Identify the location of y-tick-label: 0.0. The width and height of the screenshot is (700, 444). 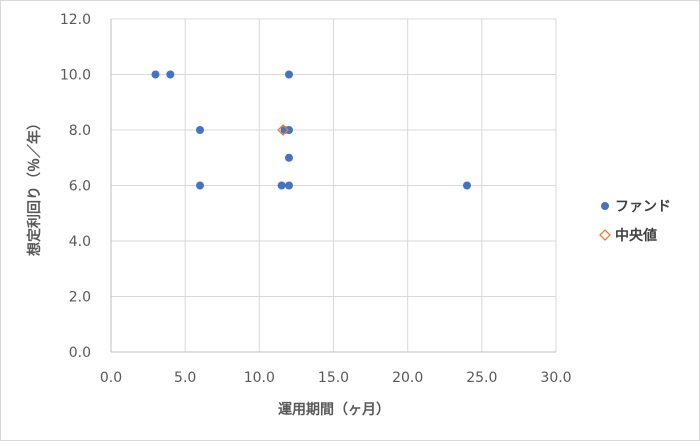
(80, 353).